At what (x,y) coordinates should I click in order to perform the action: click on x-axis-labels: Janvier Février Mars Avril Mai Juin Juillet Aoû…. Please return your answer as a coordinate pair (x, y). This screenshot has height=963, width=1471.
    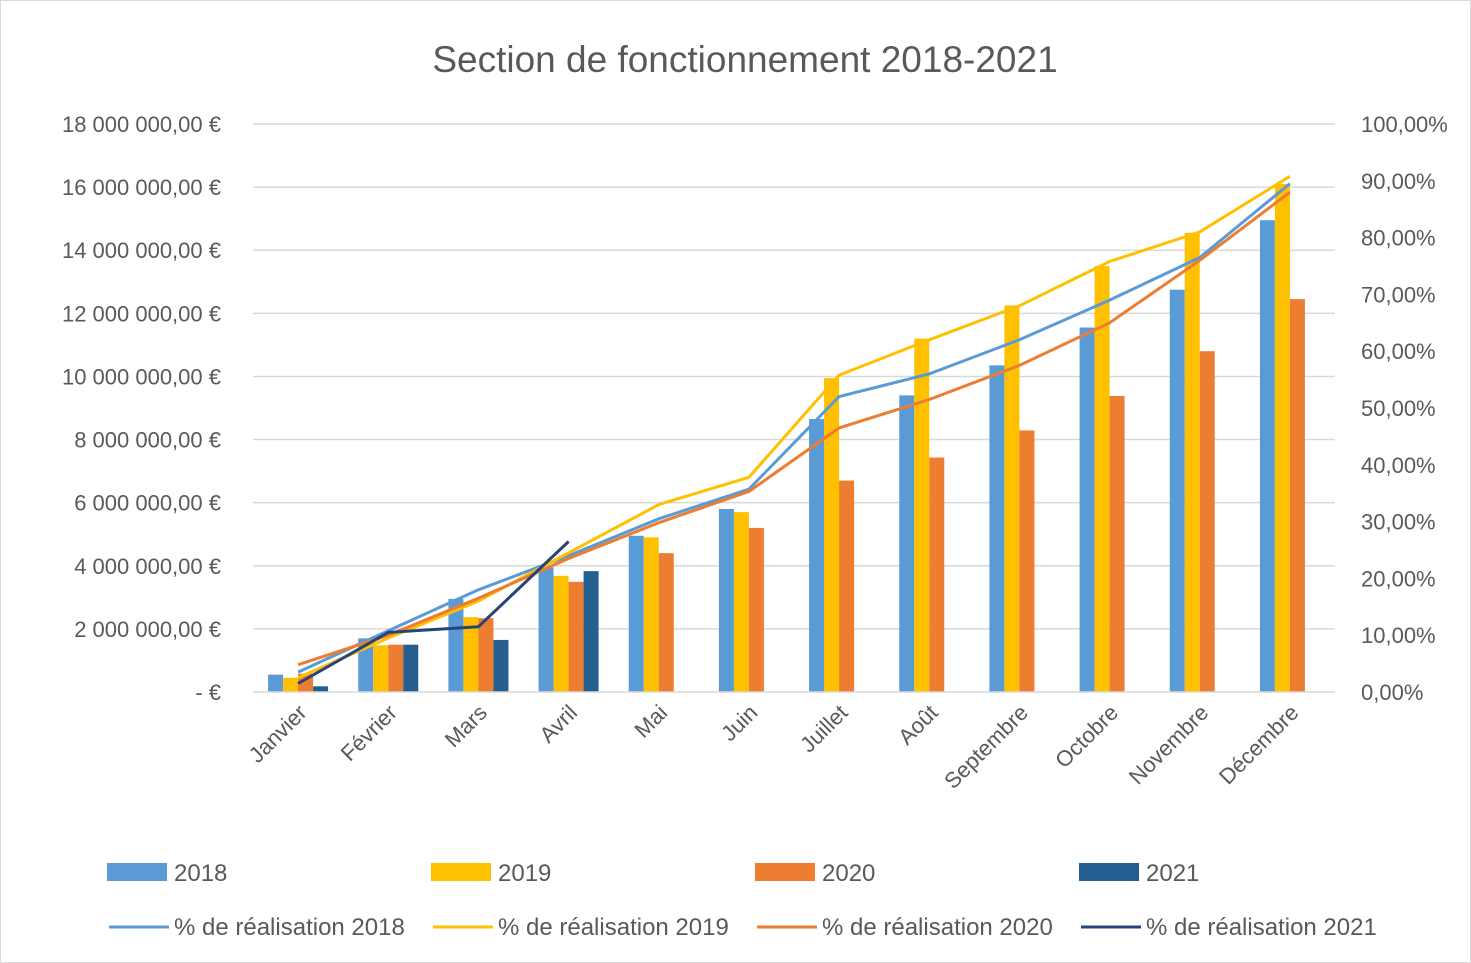
    Looking at the image, I should click on (774, 747).